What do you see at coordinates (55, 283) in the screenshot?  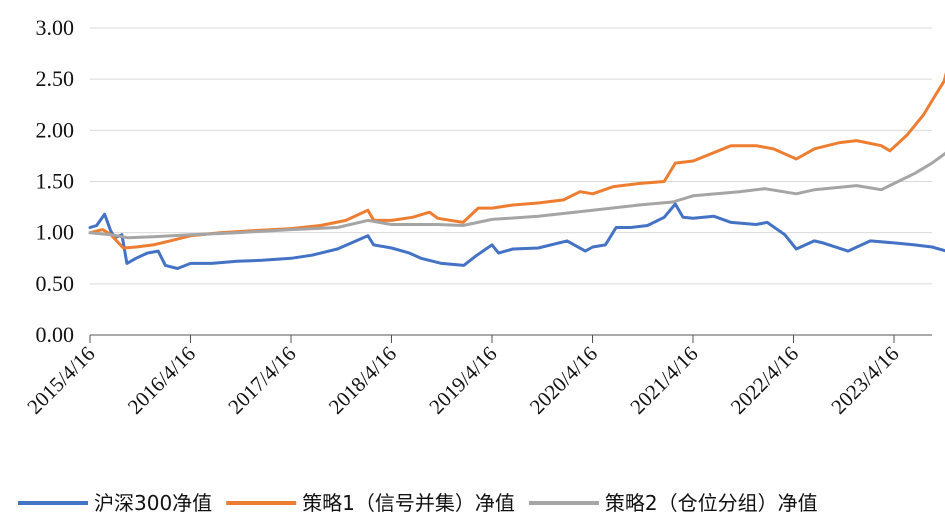 I see `y-tick-label: 0.50` at bounding box center [55, 283].